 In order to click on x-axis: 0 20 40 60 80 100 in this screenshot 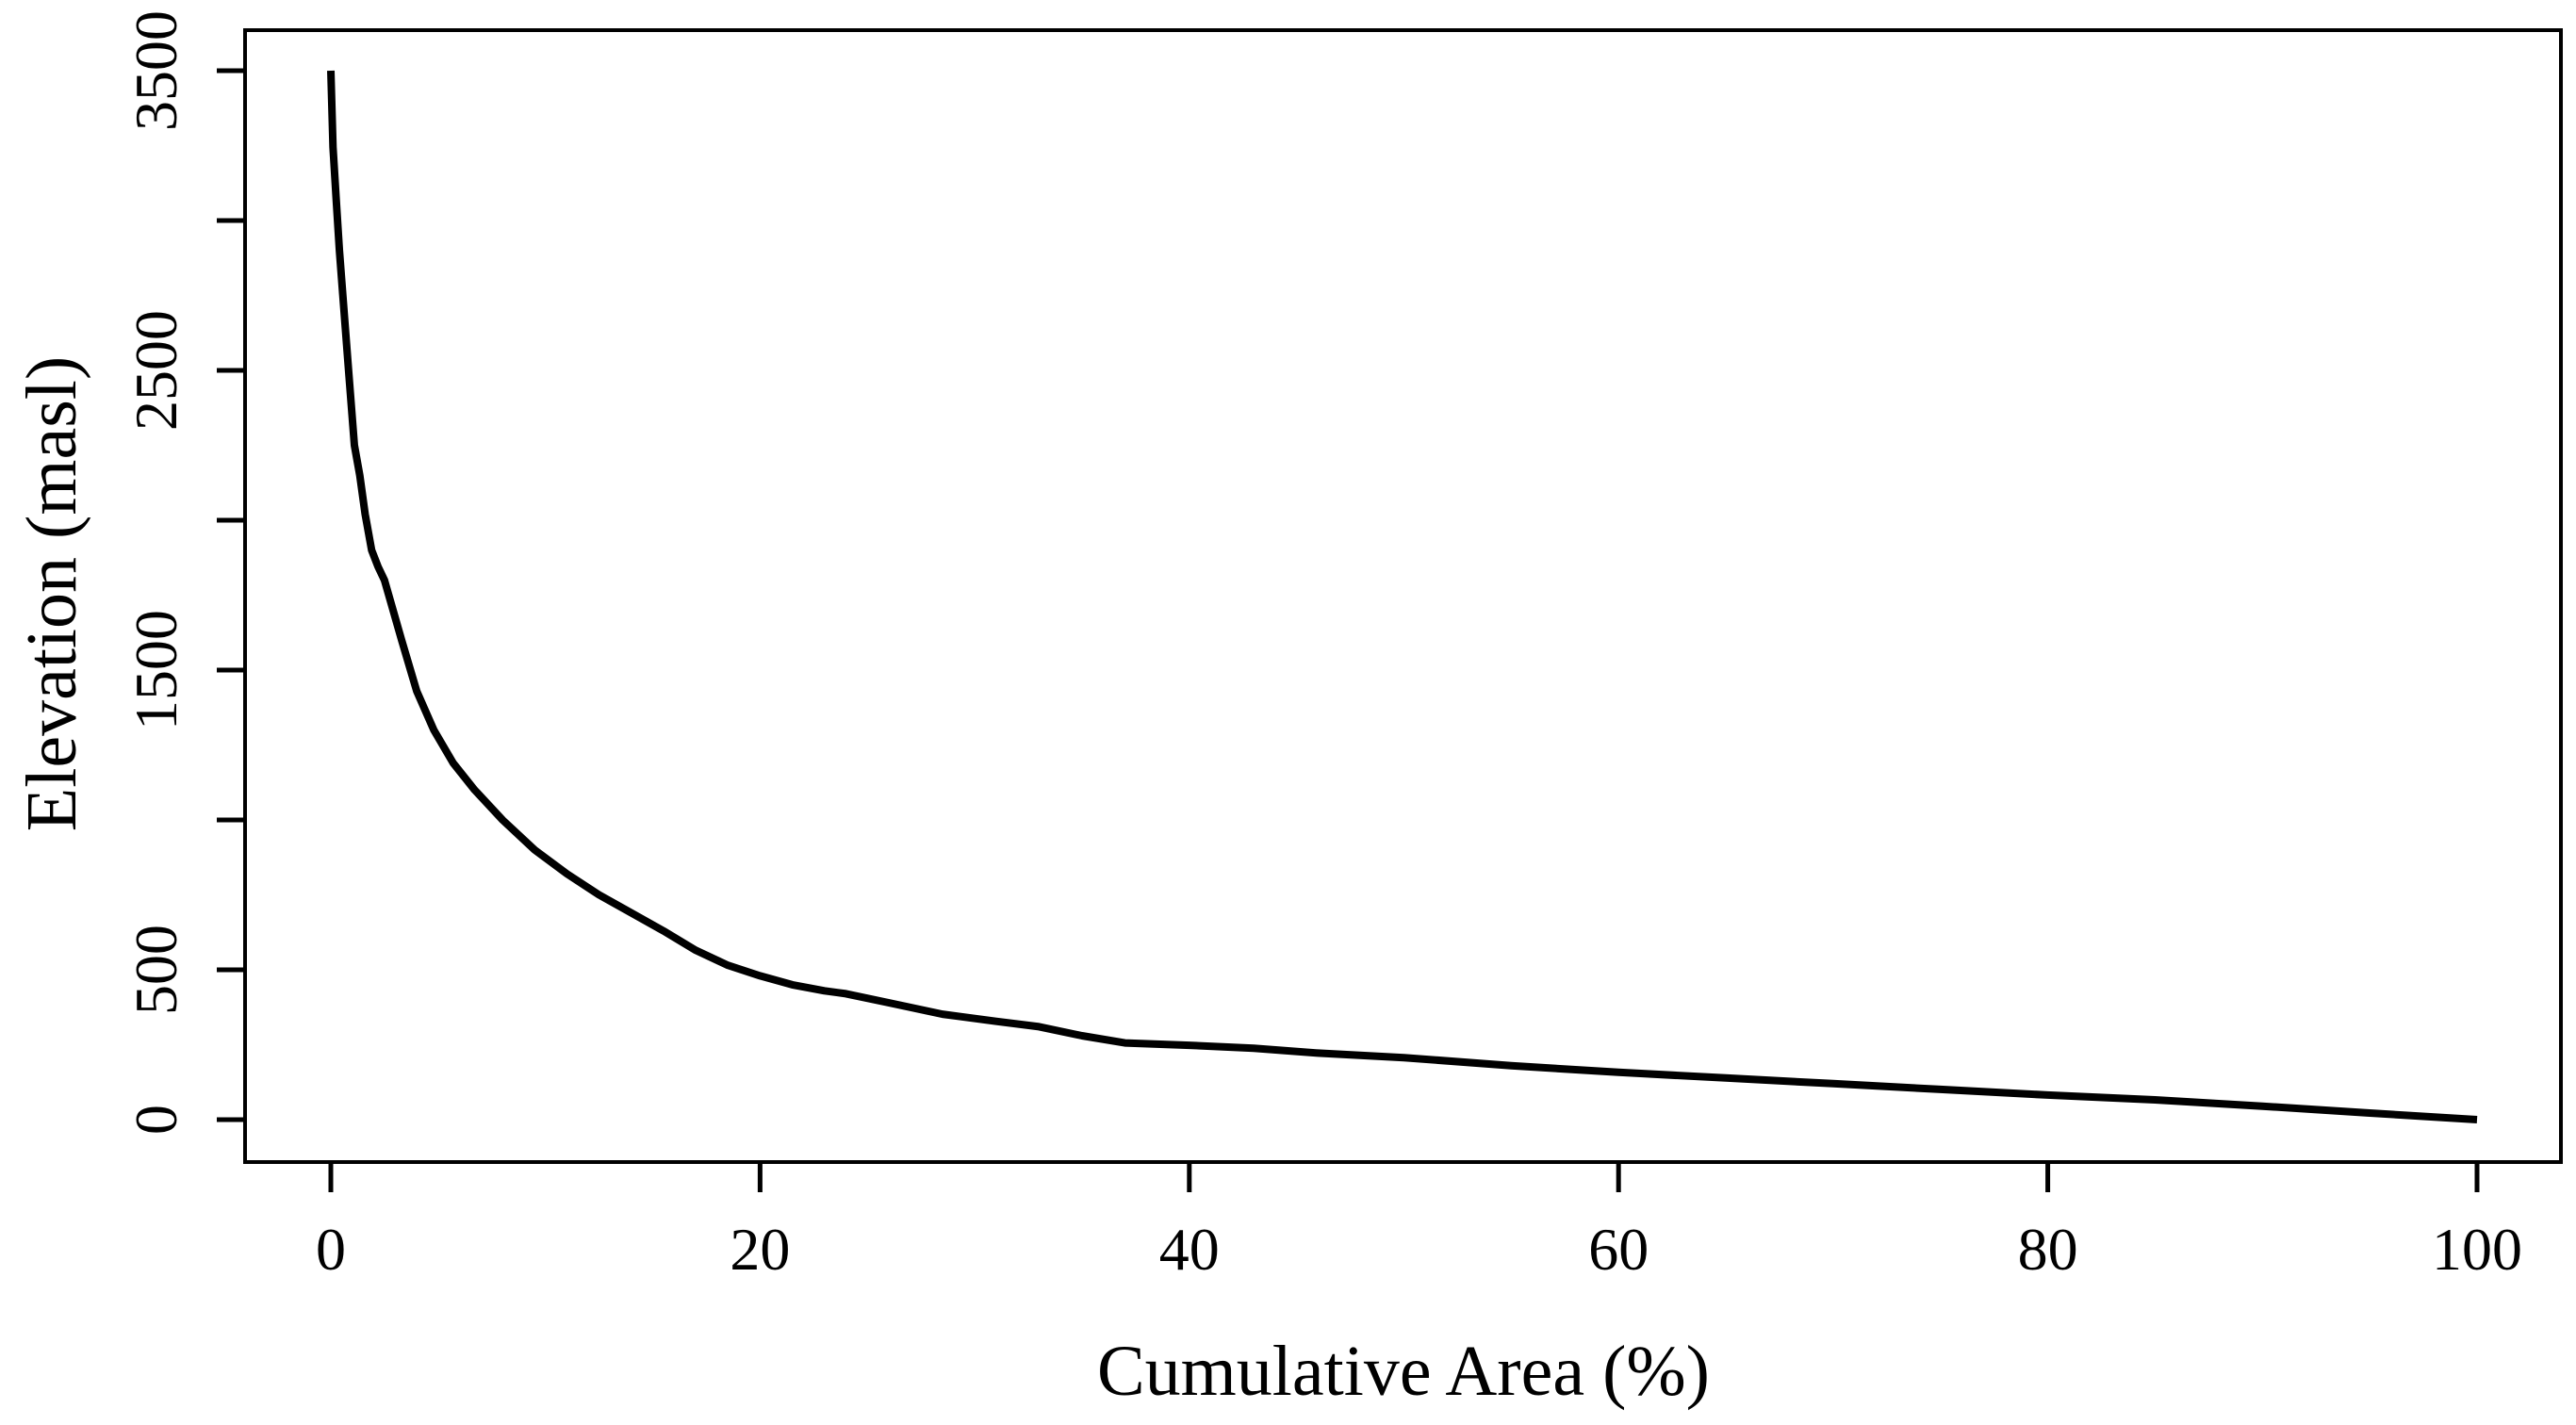, I will do `click(1419, 1222)`.